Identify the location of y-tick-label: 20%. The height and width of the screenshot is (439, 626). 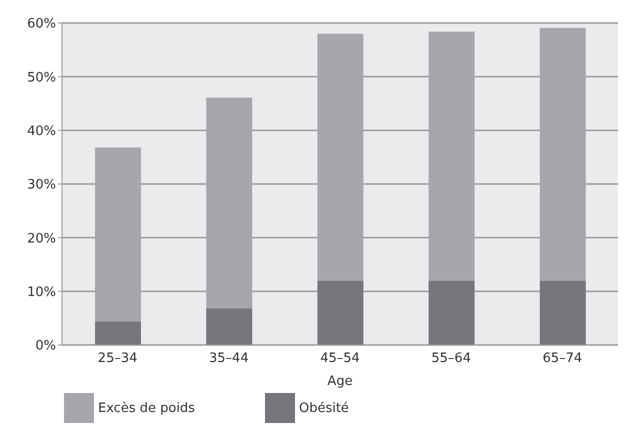
(41, 238).